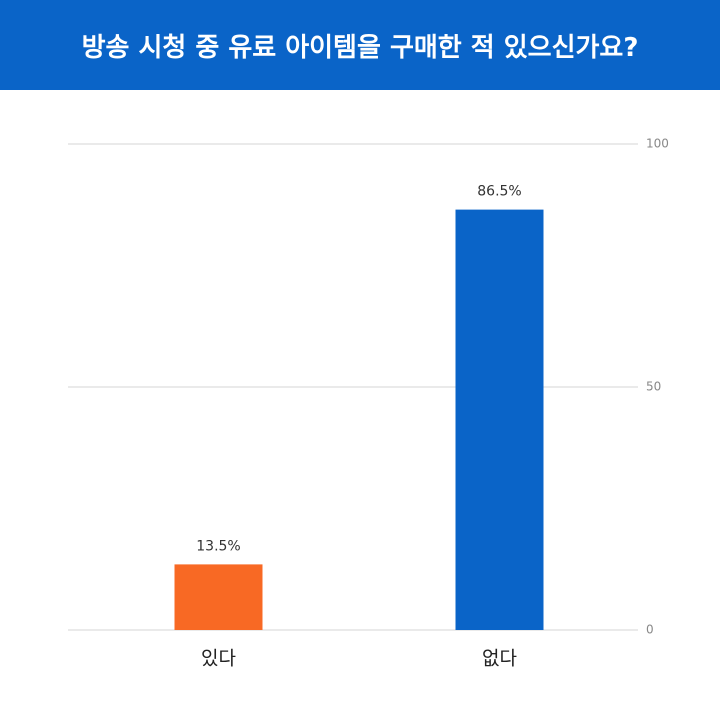 The width and height of the screenshot is (720, 720). Describe the element at coordinates (499, 192) in the screenshot. I see `value-label: 86.5%` at that location.